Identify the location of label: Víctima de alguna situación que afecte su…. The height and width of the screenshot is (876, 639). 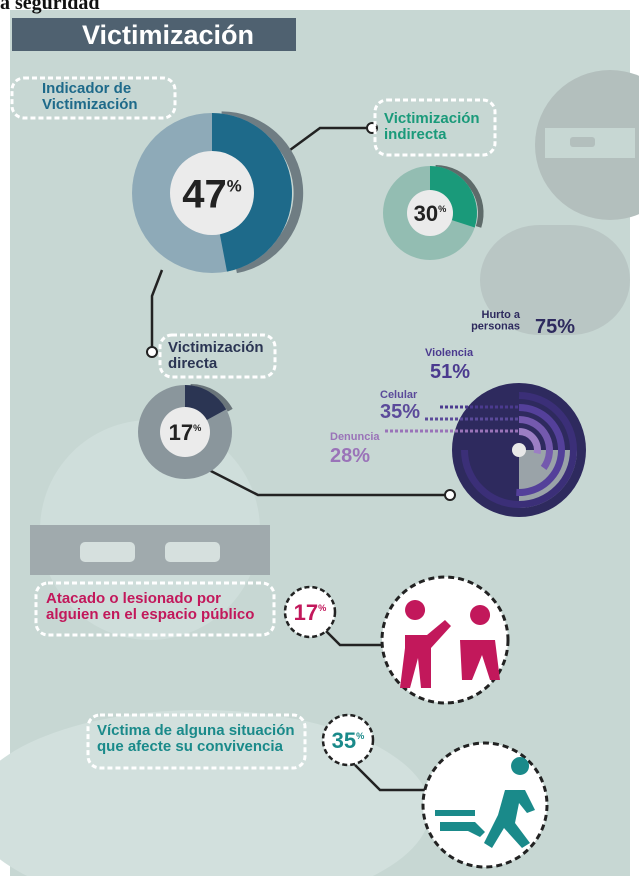
(196, 738).